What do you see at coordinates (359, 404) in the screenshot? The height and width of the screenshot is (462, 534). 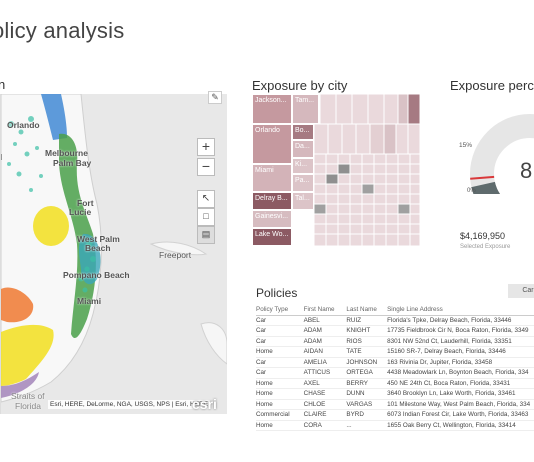 I see `table-cell: VARGAS` at bounding box center [359, 404].